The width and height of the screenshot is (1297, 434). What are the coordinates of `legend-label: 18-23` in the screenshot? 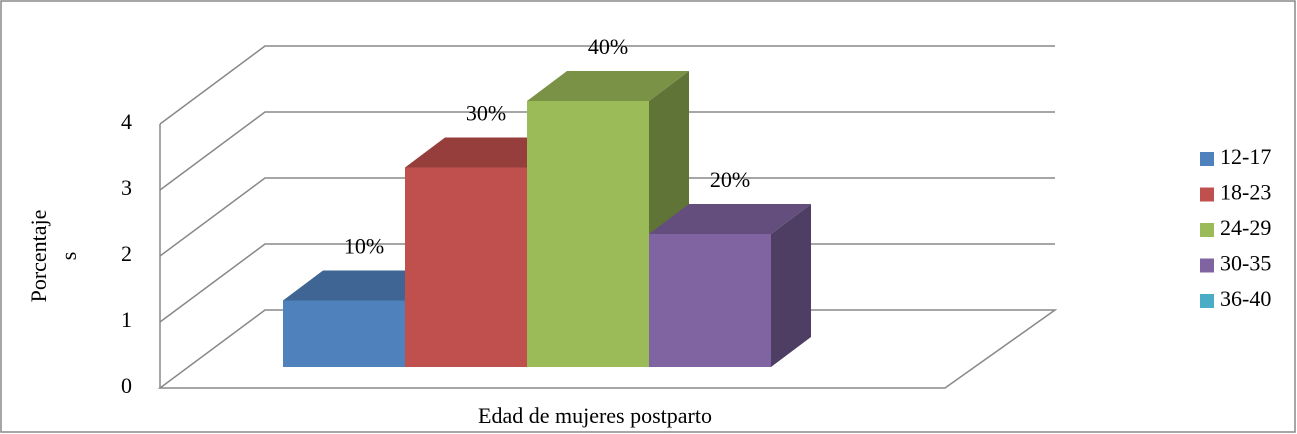 It's located at (1245, 192).